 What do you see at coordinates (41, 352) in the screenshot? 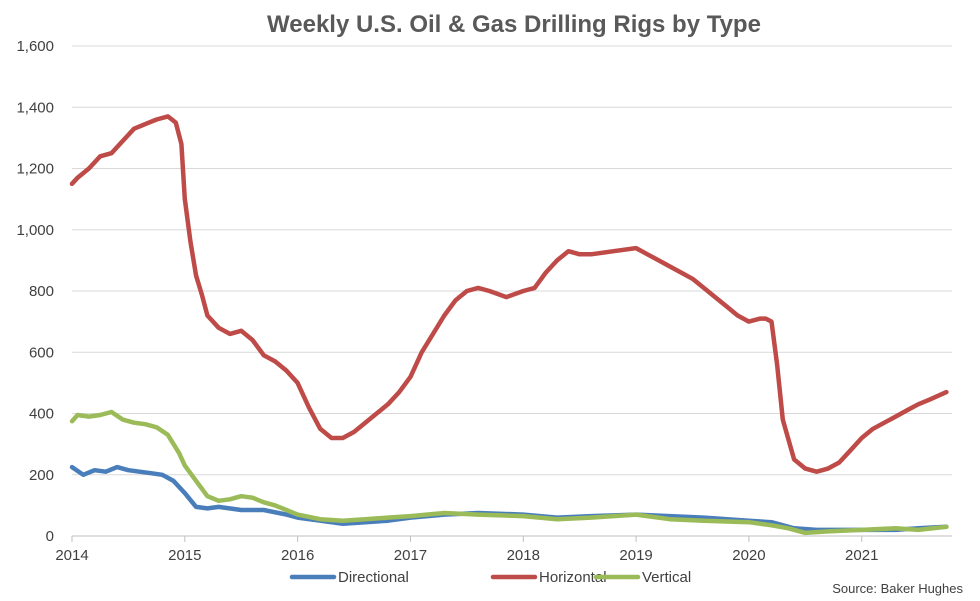
I see `y-tick-label: 600` at bounding box center [41, 352].